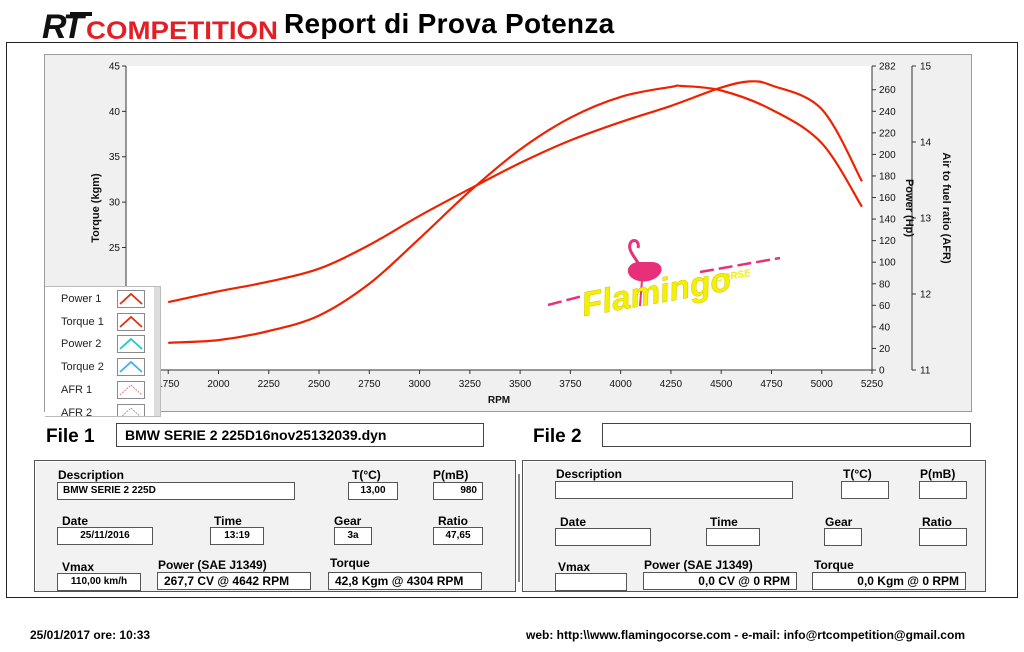 The image size is (1024, 652). I want to click on file1-description-field: BMW SERIE 2 225D, so click(176, 491).